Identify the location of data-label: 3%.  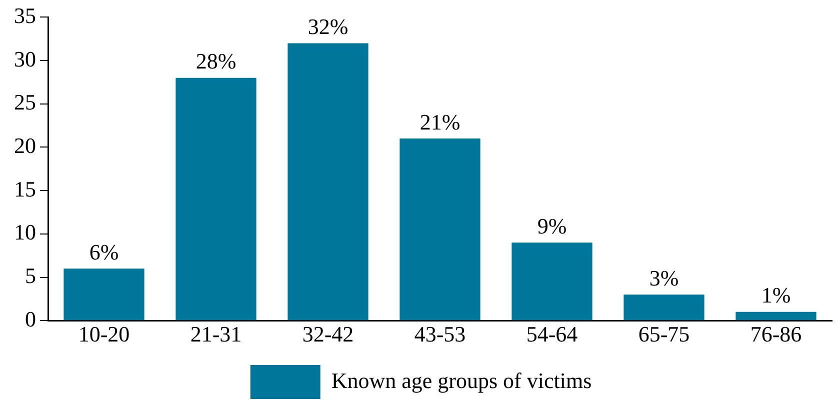
(664, 277).